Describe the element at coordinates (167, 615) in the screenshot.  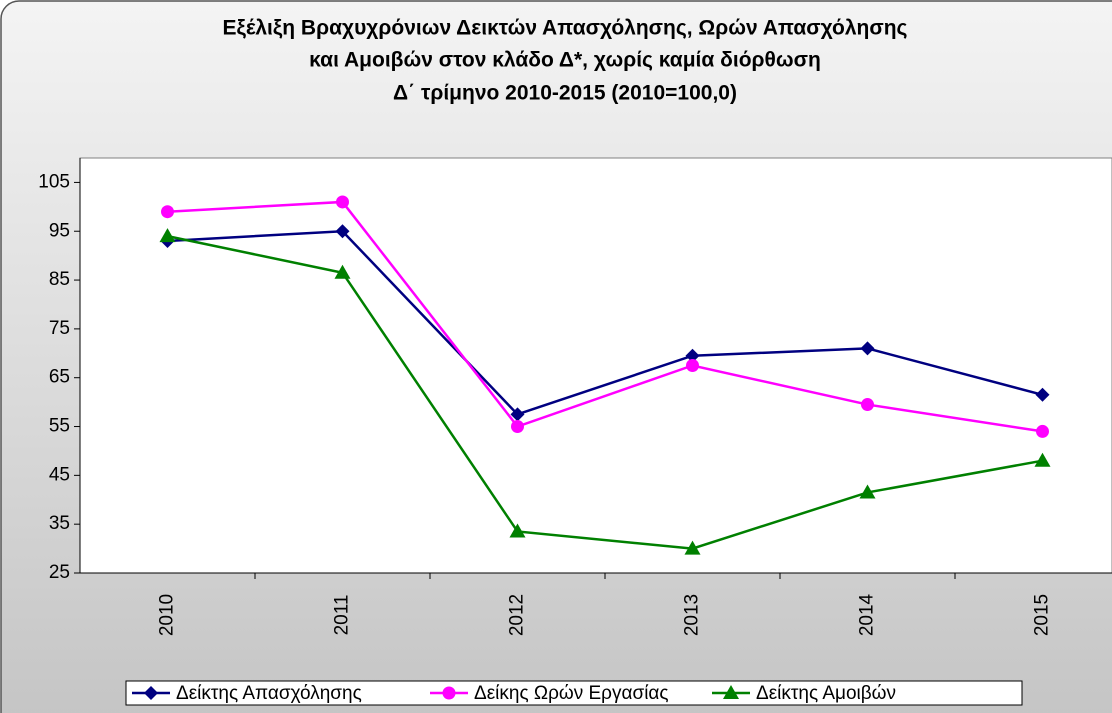
I see `x-tick-label: 2010` at that location.